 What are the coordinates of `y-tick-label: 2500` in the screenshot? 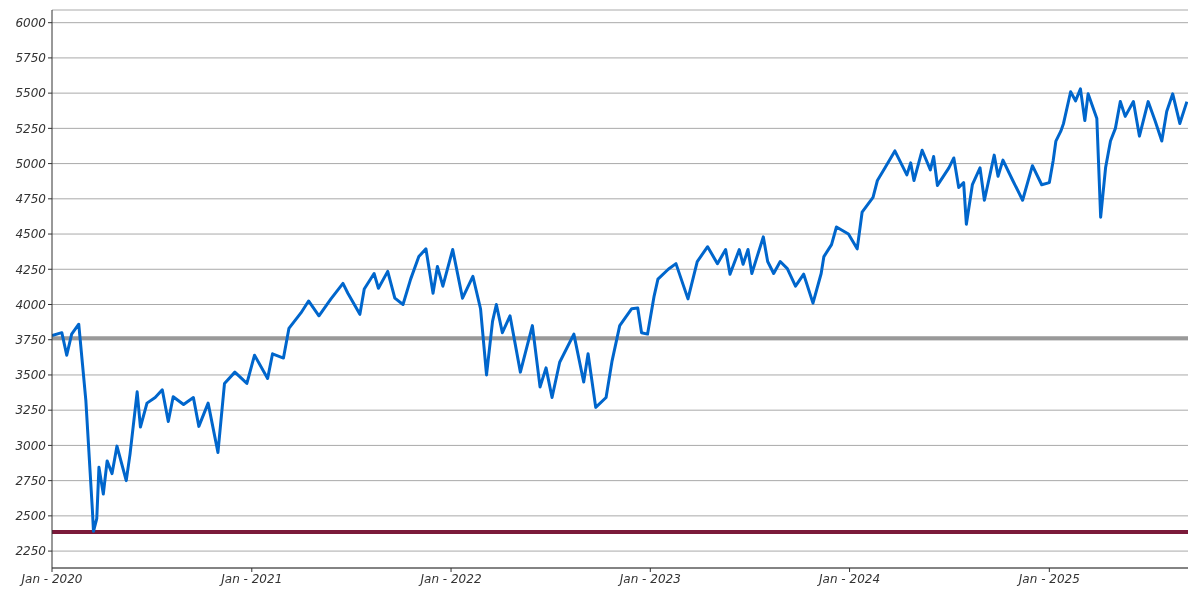 It's located at (31, 516).